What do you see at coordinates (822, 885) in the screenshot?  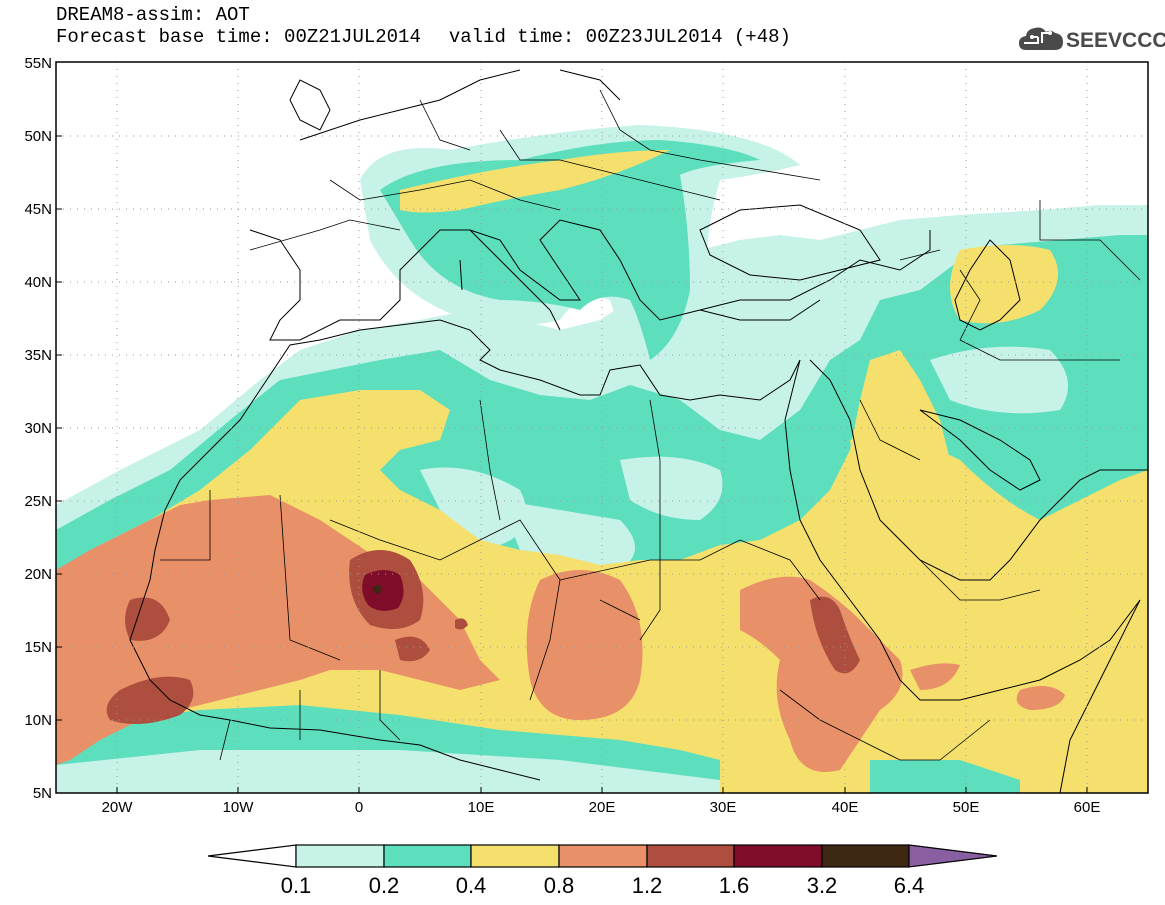 I see `colorbar-label: 3.2` at bounding box center [822, 885].